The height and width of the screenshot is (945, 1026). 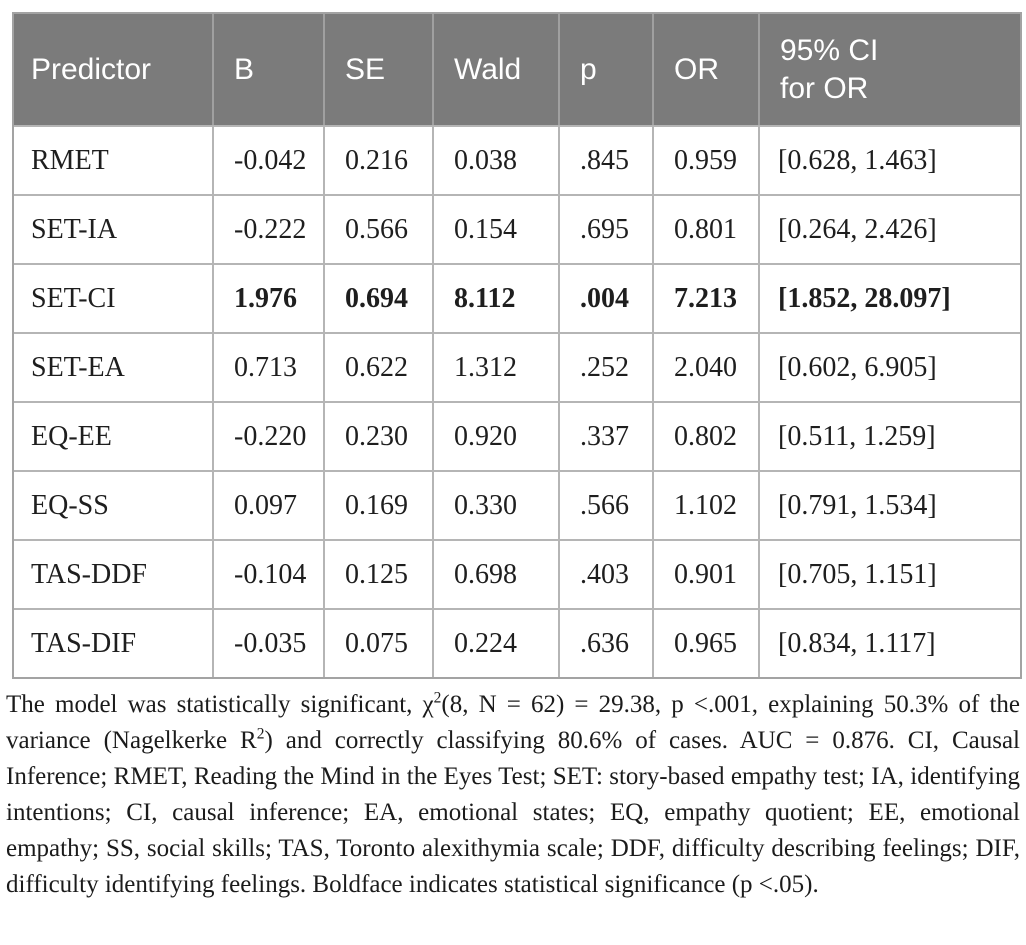 I want to click on cell-predictor: EQ-EE, so click(x=71, y=436).